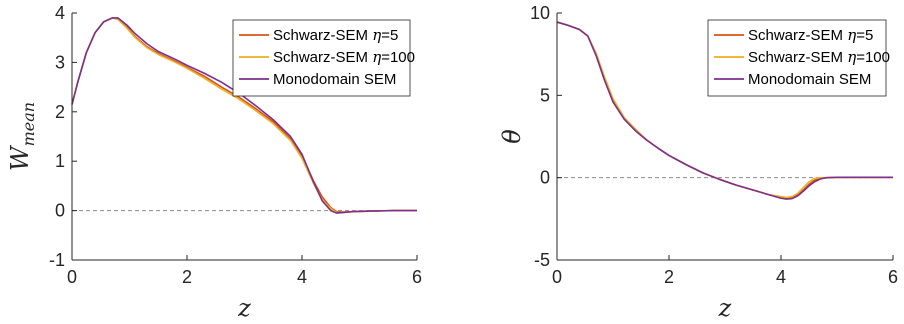  What do you see at coordinates (60, 161) in the screenshot?
I see `y-tick-label: 1` at bounding box center [60, 161].